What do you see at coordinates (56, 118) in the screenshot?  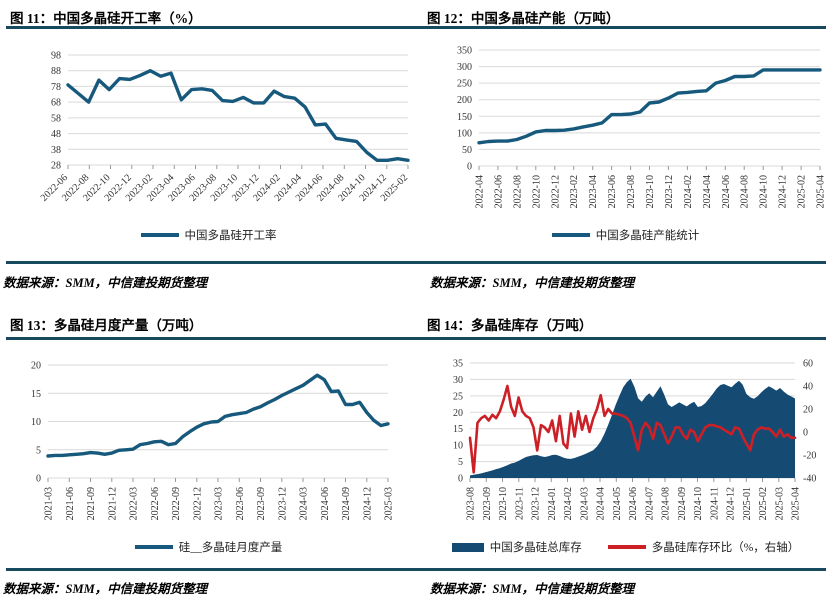 I see `svg-text: 58` at bounding box center [56, 118].